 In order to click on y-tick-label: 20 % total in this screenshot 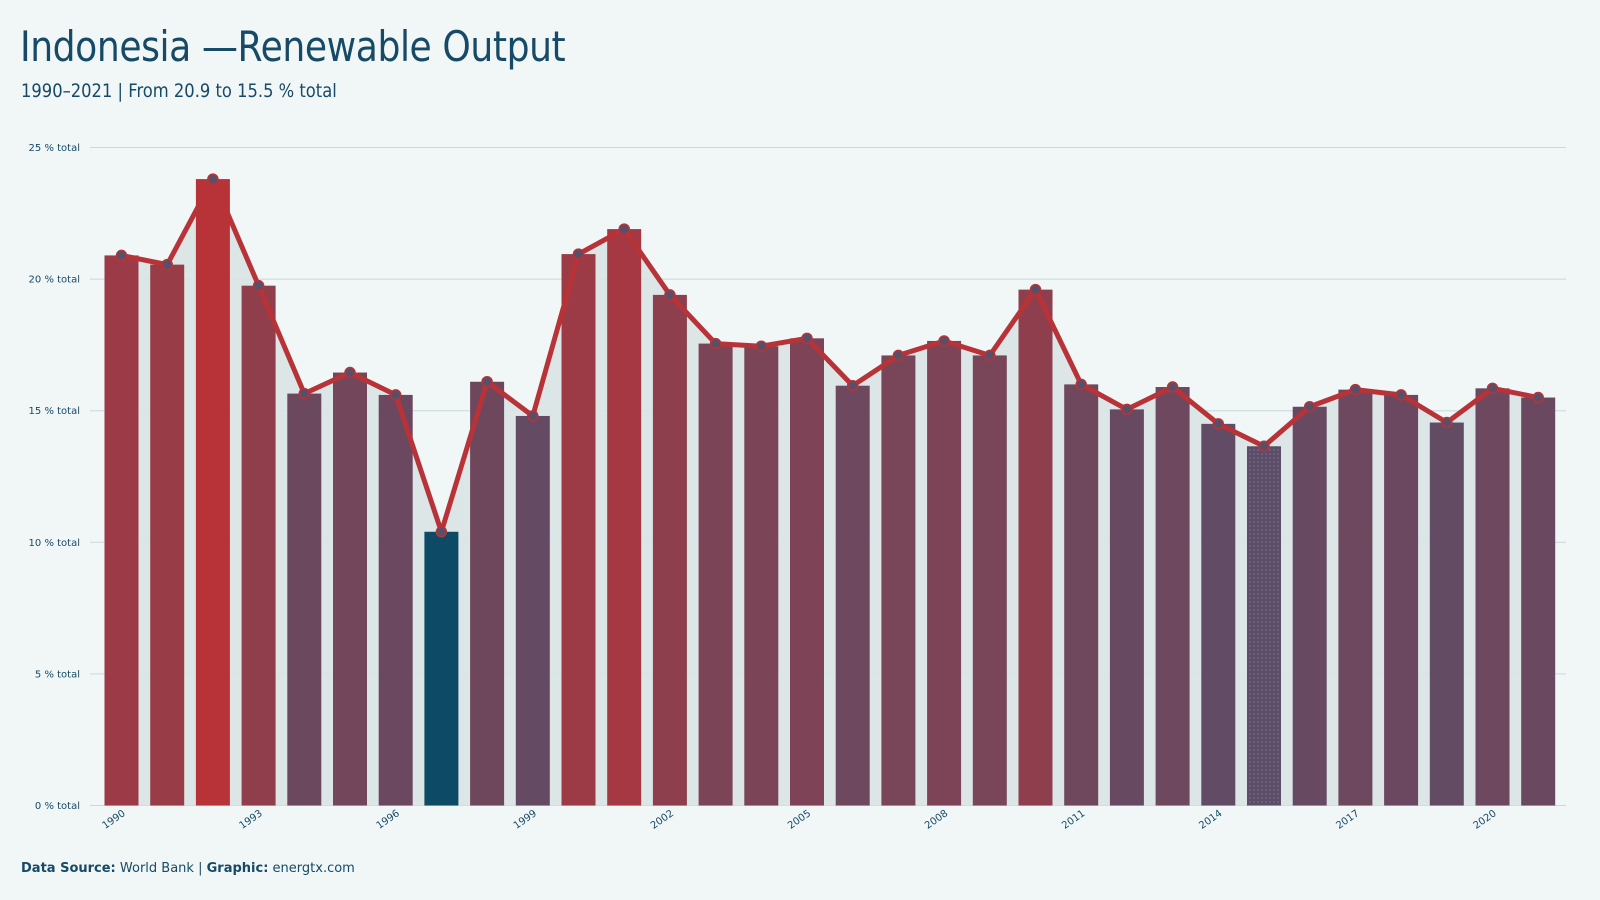, I will do `click(54, 280)`.